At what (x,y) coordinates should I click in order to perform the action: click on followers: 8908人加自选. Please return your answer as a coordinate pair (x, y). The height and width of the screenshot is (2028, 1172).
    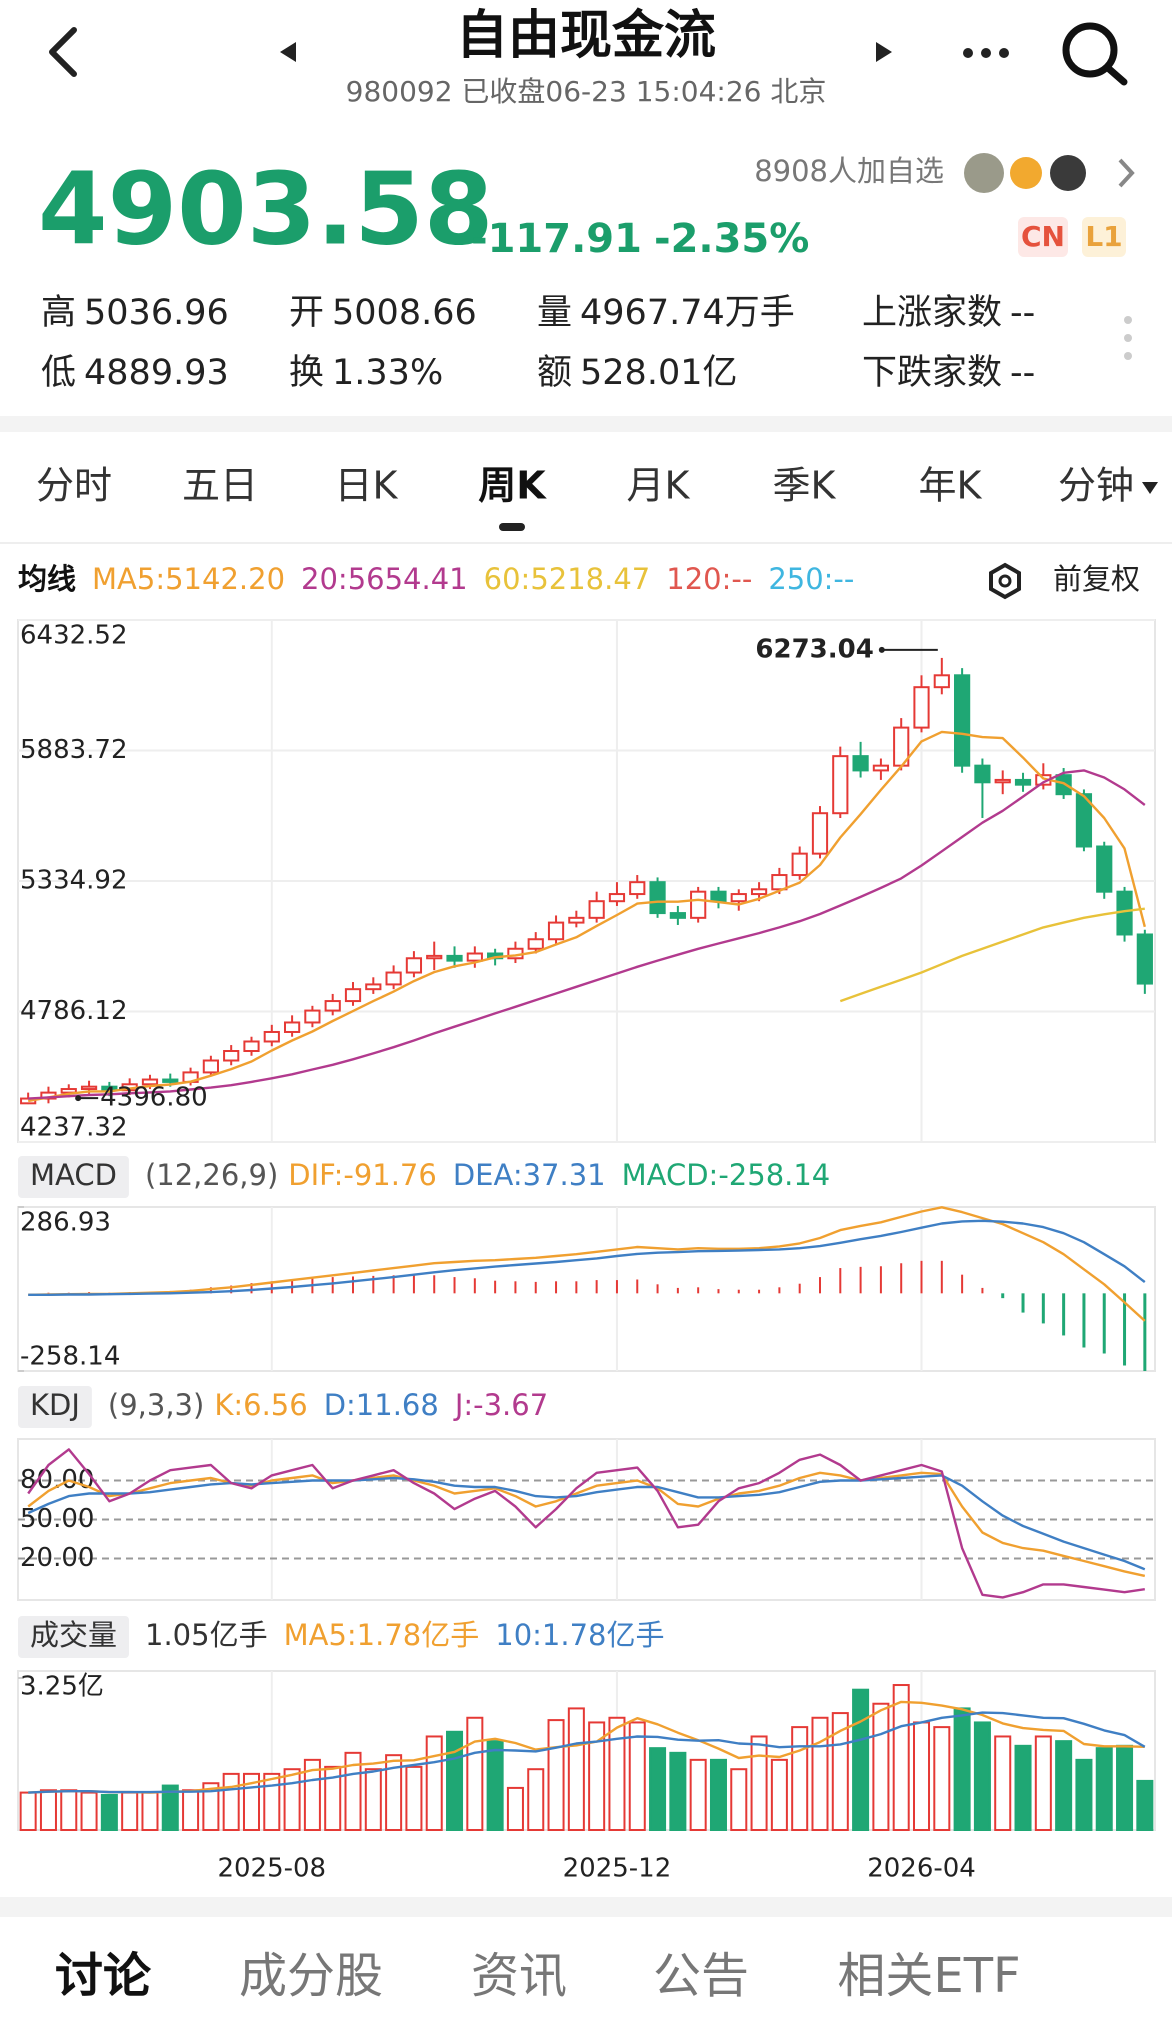
    Looking at the image, I should click on (849, 171).